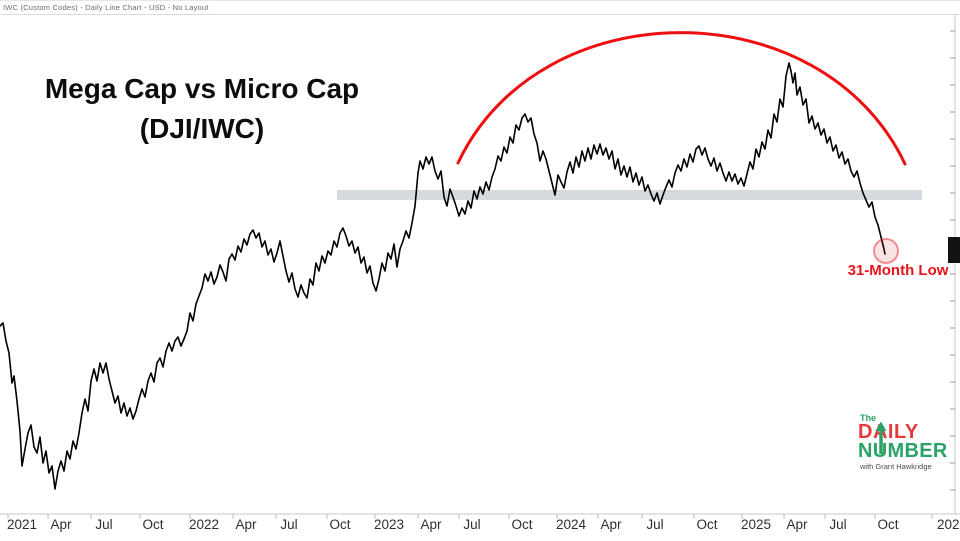 The image size is (960, 541). I want to click on x-axis-label: 2022, so click(204, 524).